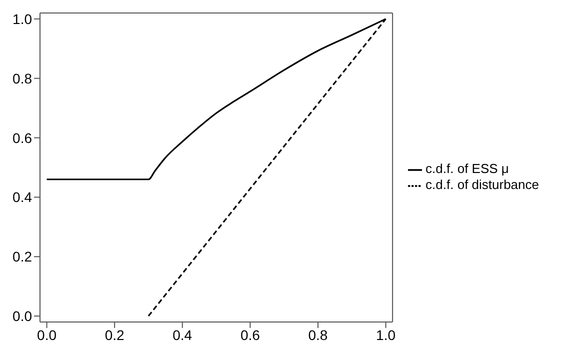 This screenshot has height=354, width=563. What do you see at coordinates (22, 316) in the screenshot?
I see `y-tick-label: 0.0` at bounding box center [22, 316].